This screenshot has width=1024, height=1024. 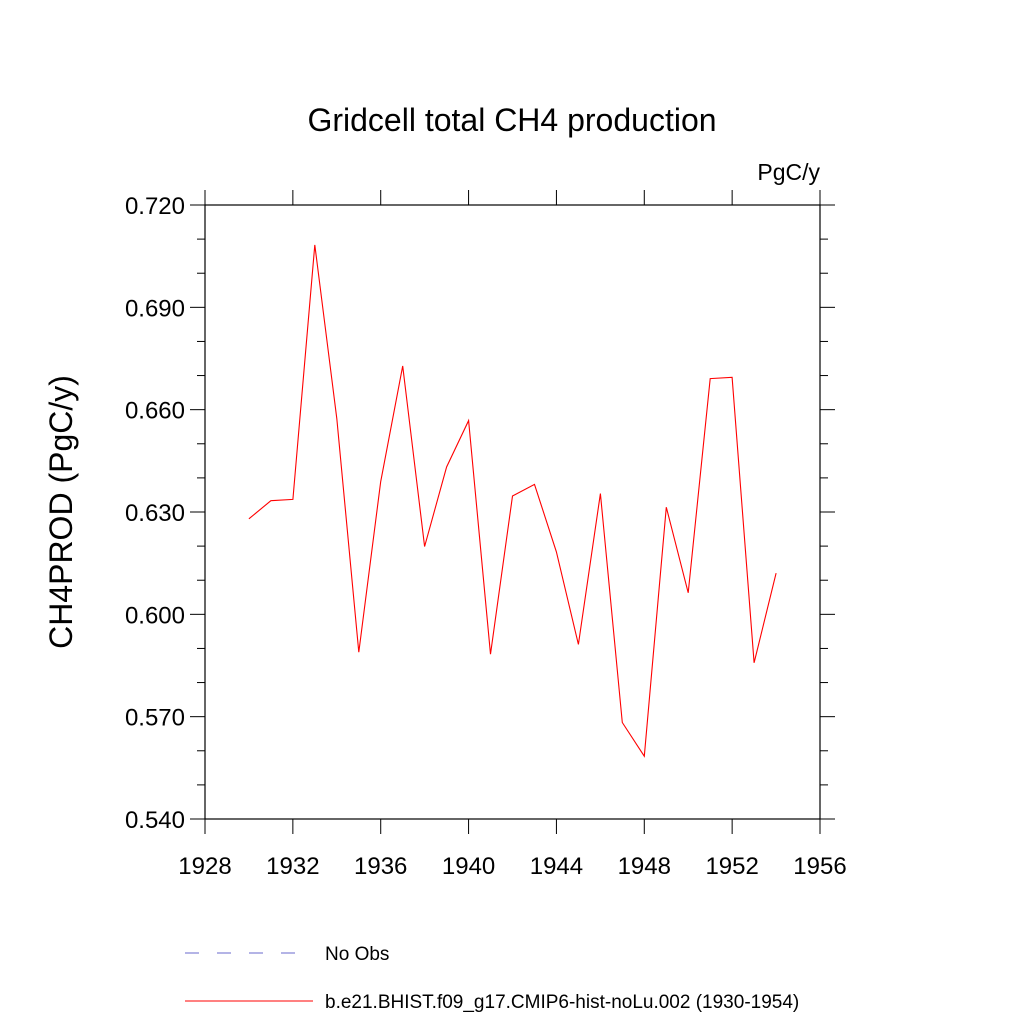 I want to click on y-tick-label: 0.540, so click(x=155, y=820).